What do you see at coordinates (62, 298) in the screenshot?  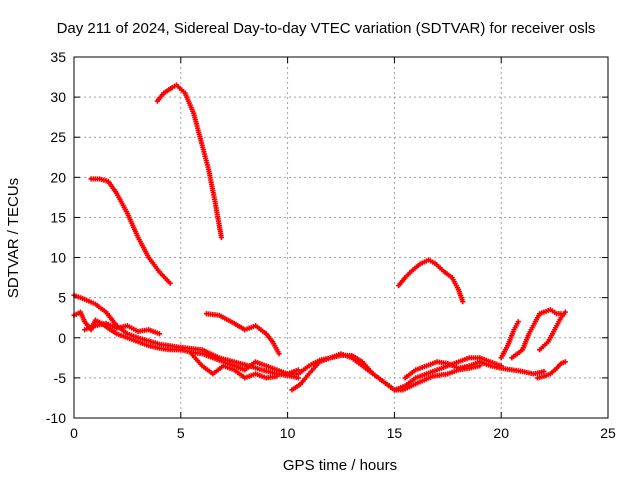 I see `y-tick-label: 5` at bounding box center [62, 298].